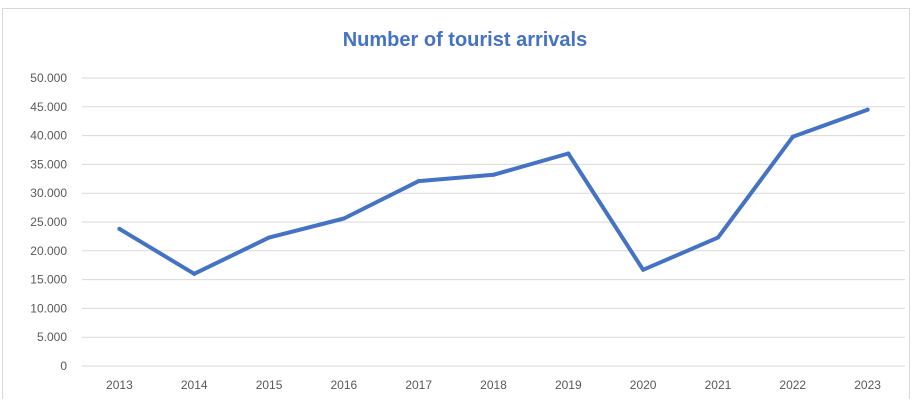 This screenshot has width=915, height=401. What do you see at coordinates (48, 308) in the screenshot?
I see `y-tick-label: 10.000` at bounding box center [48, 308].